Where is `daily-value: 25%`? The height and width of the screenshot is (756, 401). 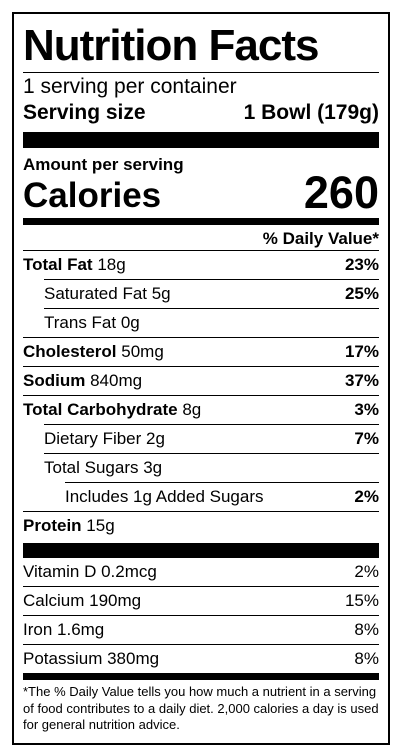 daily-value: 25% is located at coordinates (361, 293).